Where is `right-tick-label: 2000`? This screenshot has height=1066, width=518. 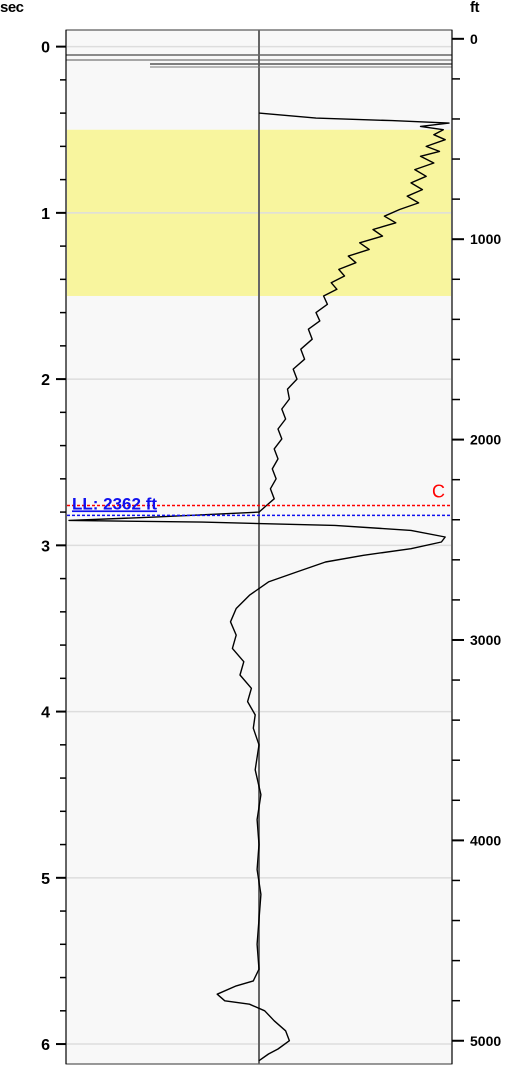
right-tick-label: 2000 is located at coordinates (485, 440).